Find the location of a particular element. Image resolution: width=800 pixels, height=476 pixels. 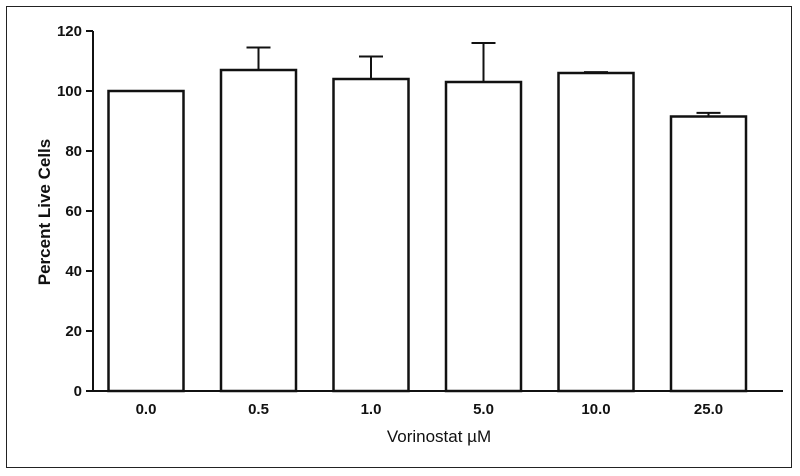

x-tick-label: 0.5 is located at coordinates (258, 409).